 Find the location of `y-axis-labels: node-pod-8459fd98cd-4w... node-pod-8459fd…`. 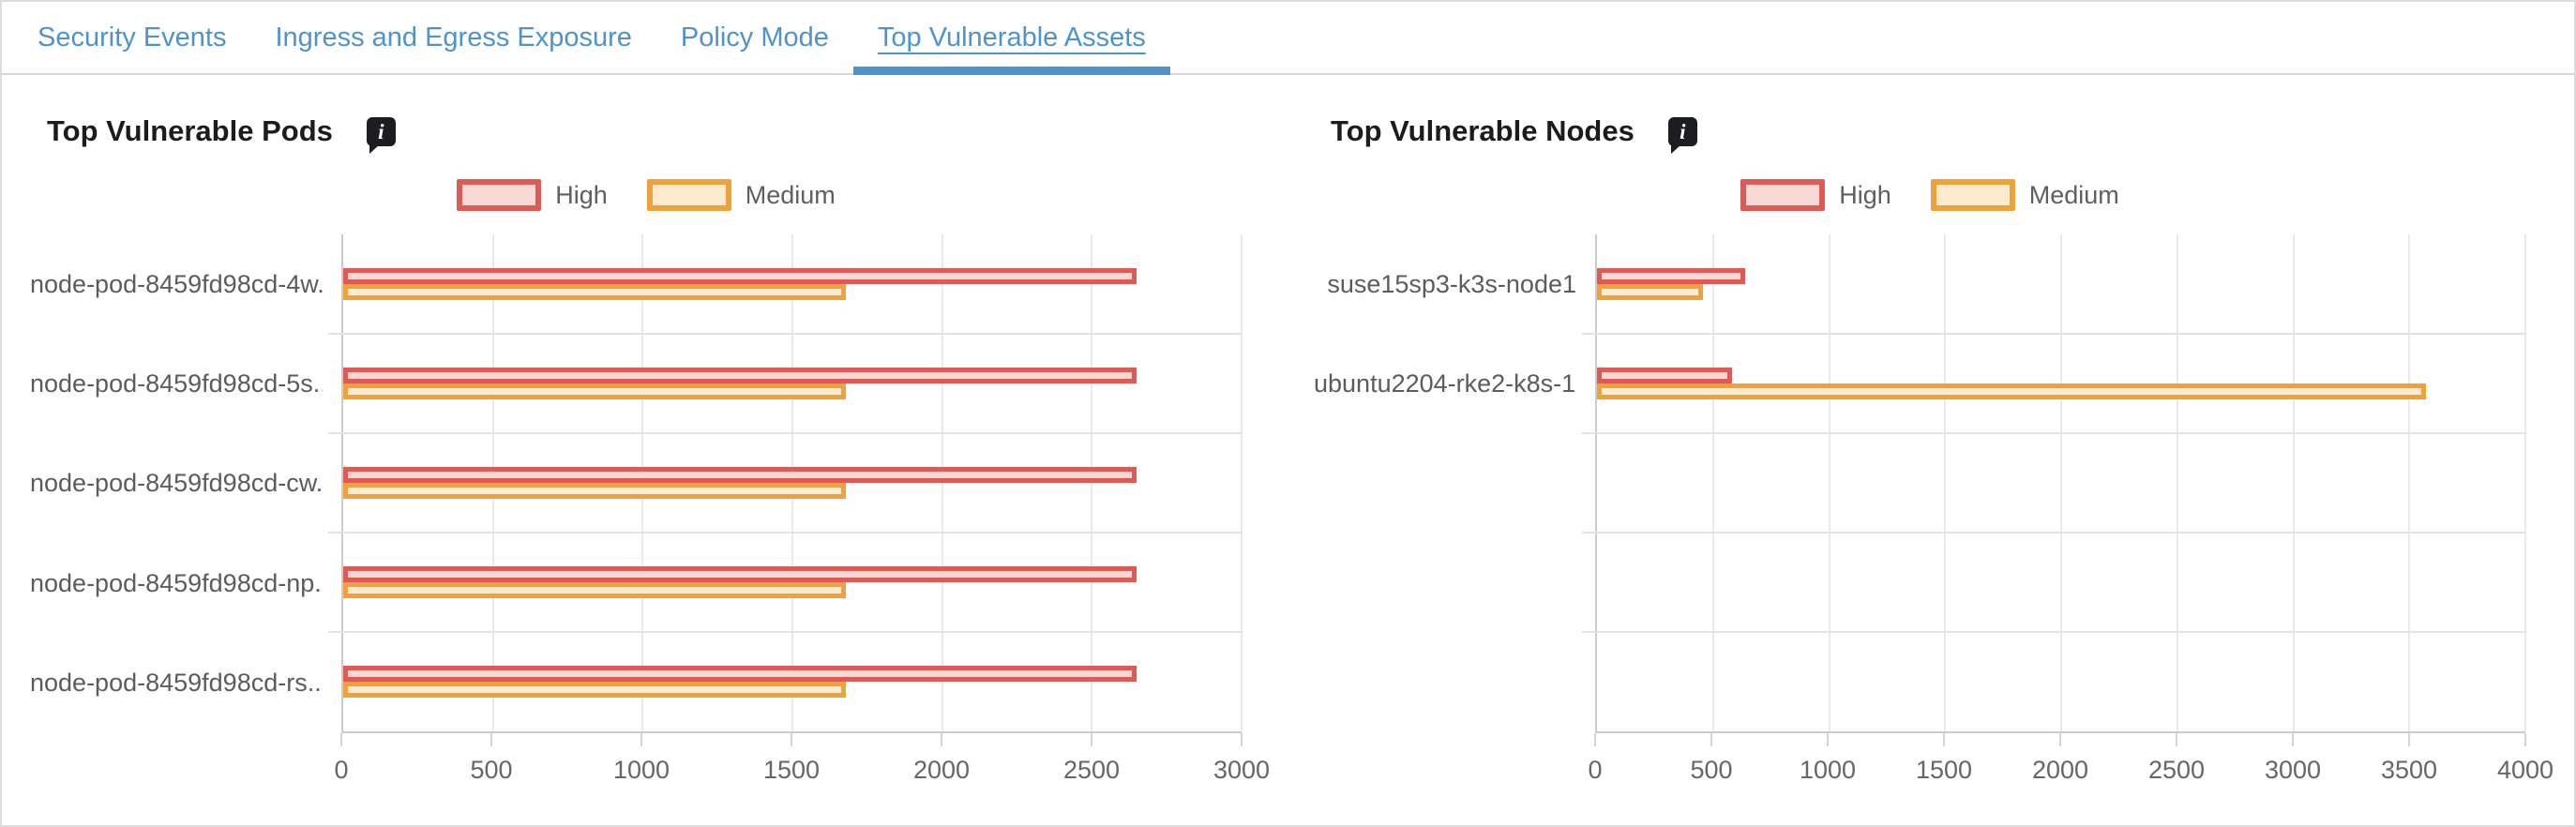

y-axis-labels: node-pod-8459fd98cd-4w... node-pod-8459fd… is located at coordinates (185, 511).